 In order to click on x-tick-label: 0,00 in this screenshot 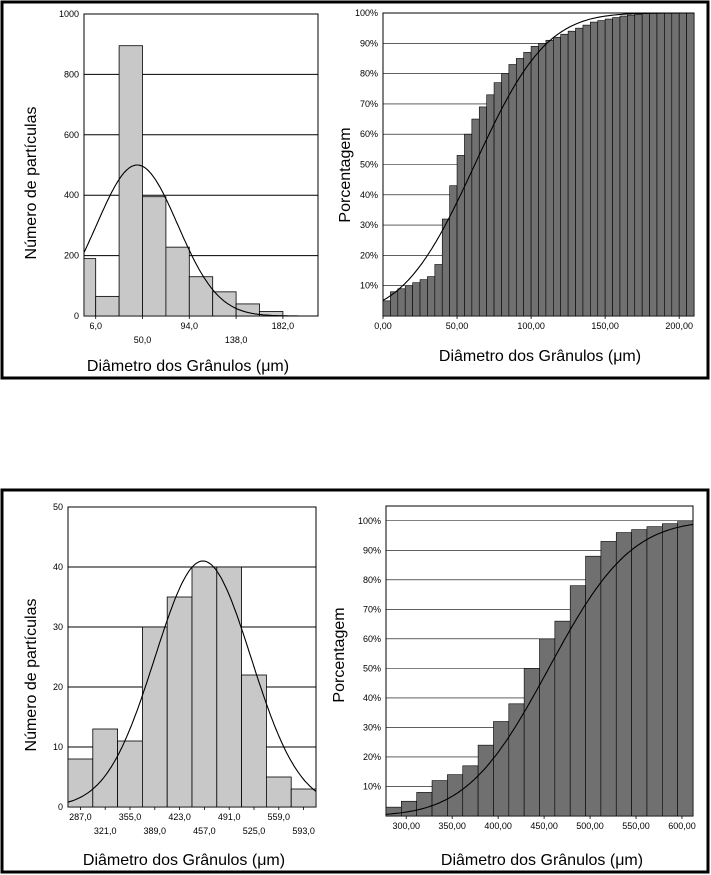, I will do `click(383, 326)`.